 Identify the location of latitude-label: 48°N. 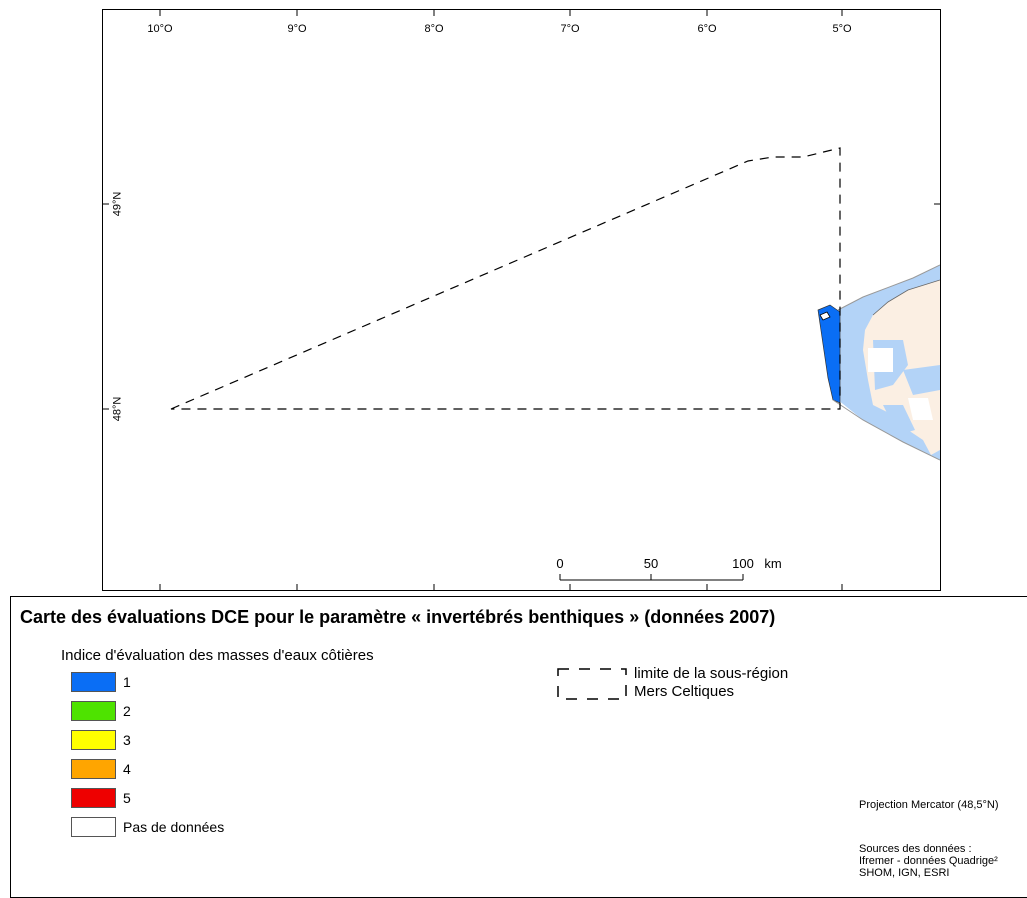
(117, 409).